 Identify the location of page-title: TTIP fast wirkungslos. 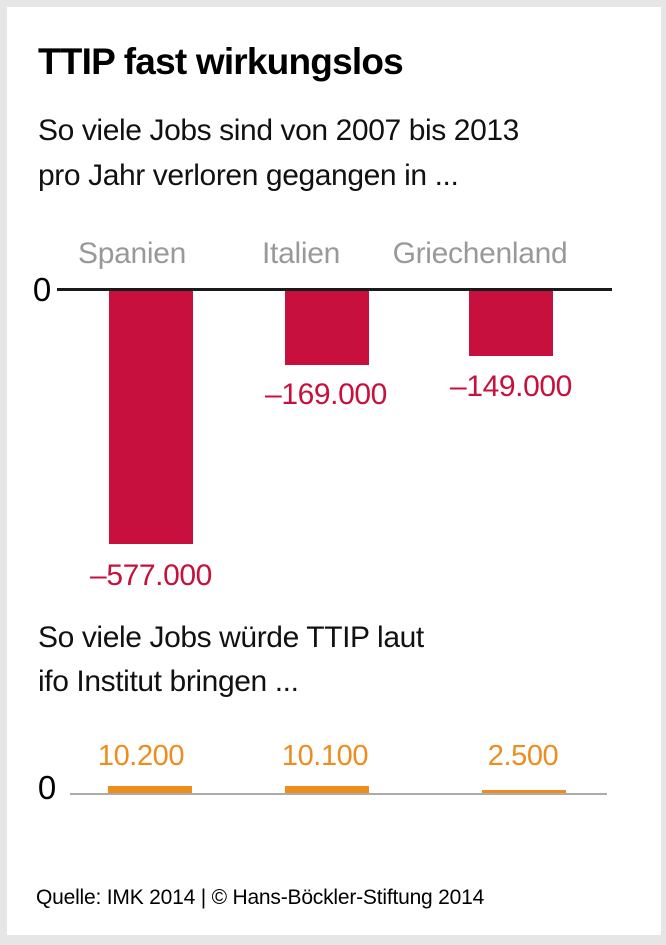
(221, 61).